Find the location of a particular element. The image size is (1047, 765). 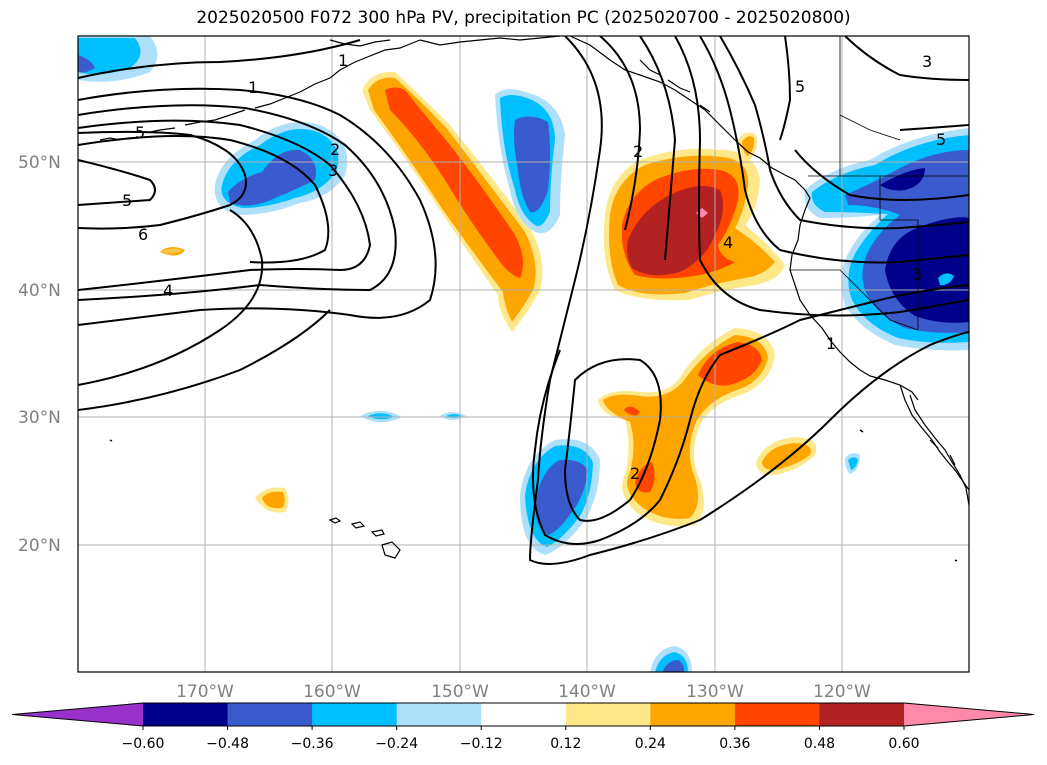

longitude-label: 140°W is located at coordinates (587, 692).